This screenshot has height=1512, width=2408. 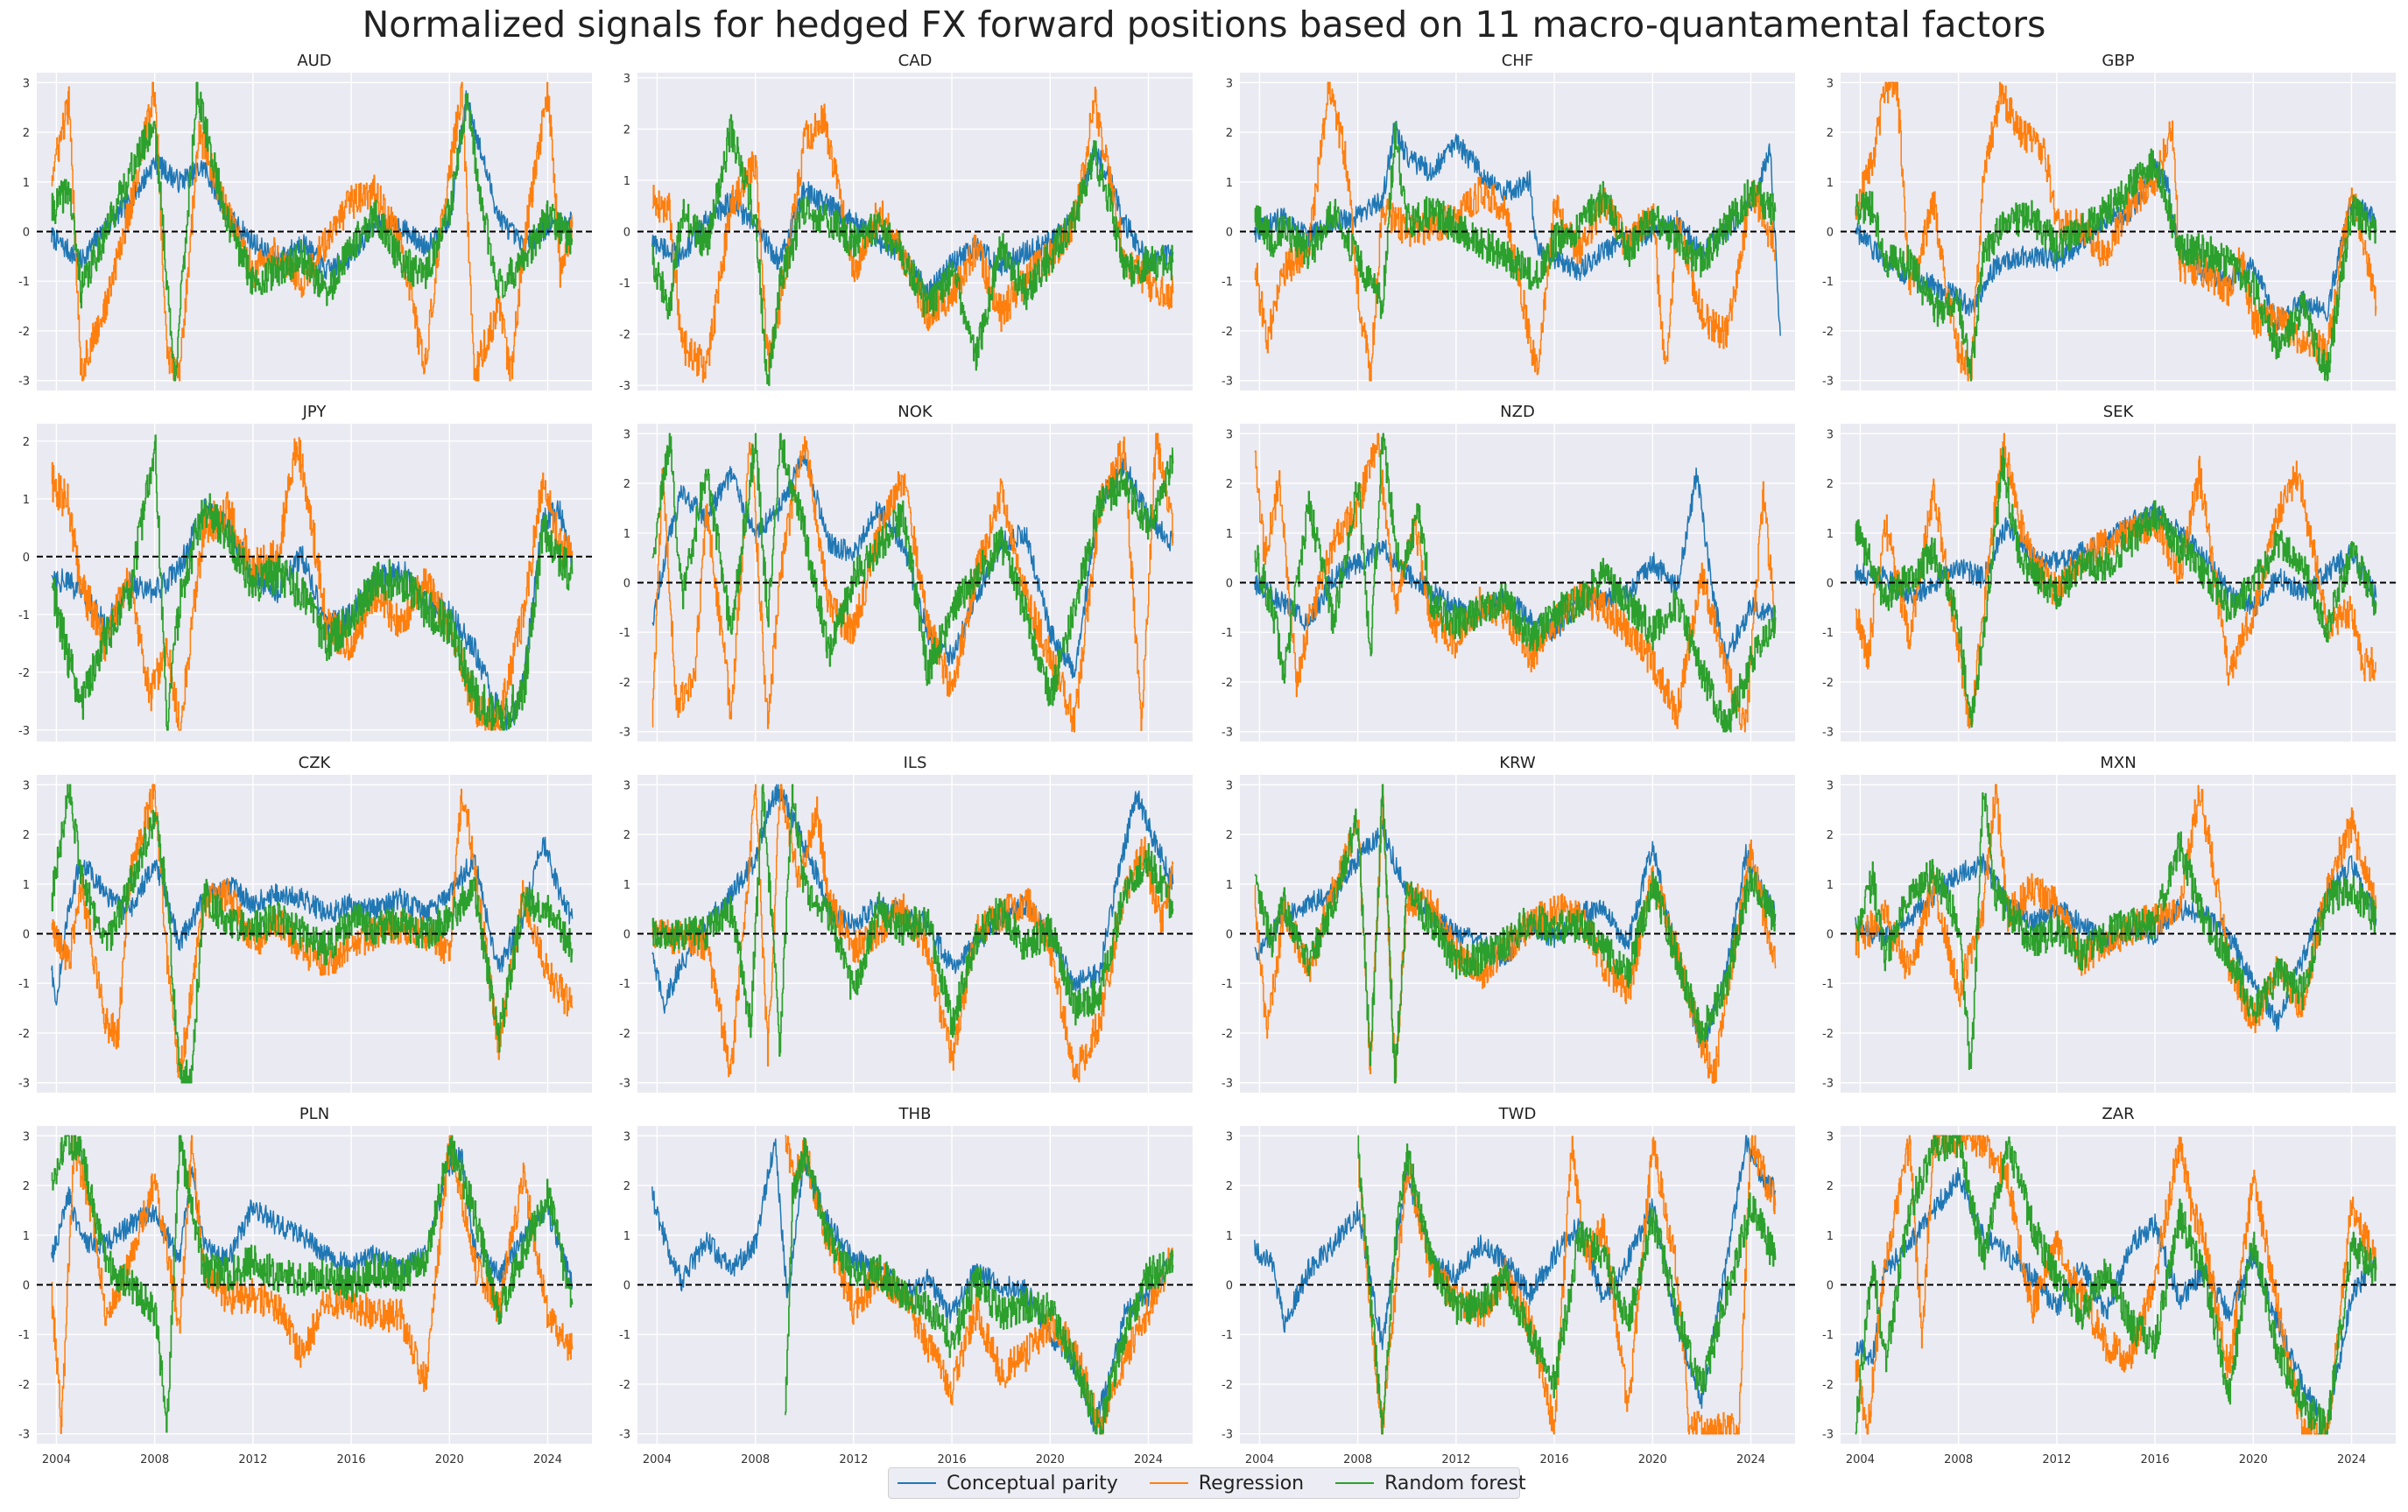 I want to click on x-tick-label: 2012, so click(x=2056, y=1459).